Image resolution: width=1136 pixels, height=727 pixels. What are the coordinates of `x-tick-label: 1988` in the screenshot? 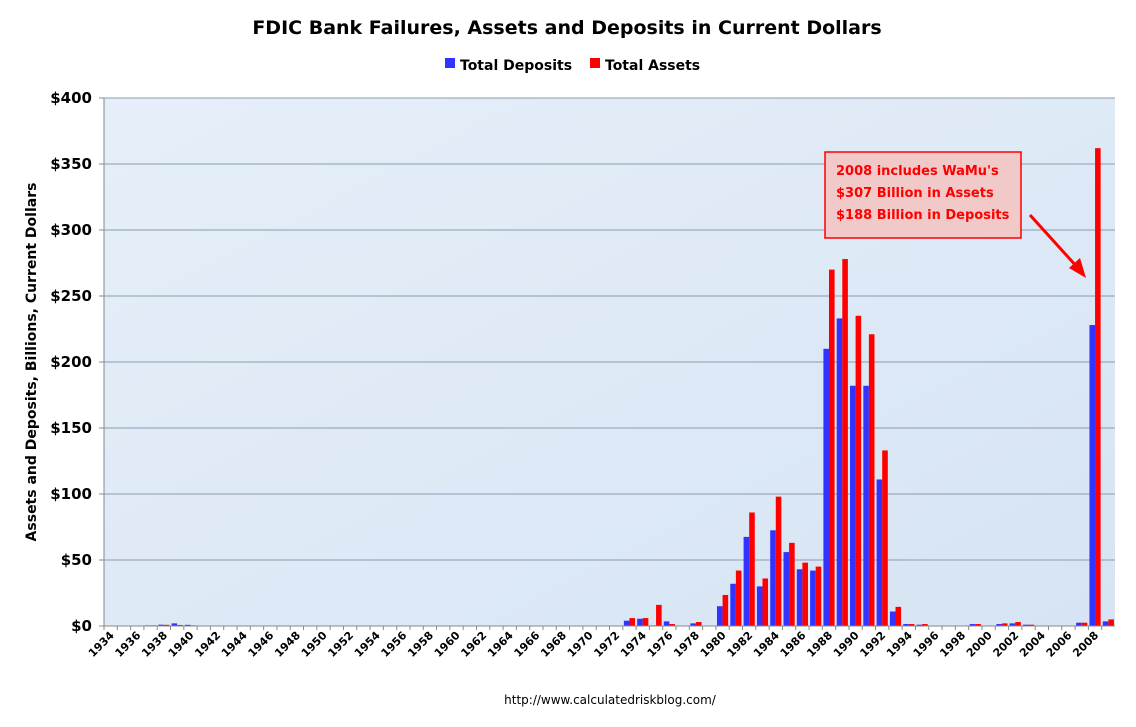 It's located at (819, 644).